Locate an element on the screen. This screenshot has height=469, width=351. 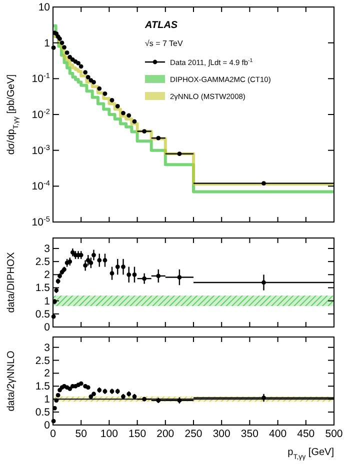
x-tick-label: 400 is located at coordinates (278, 434).